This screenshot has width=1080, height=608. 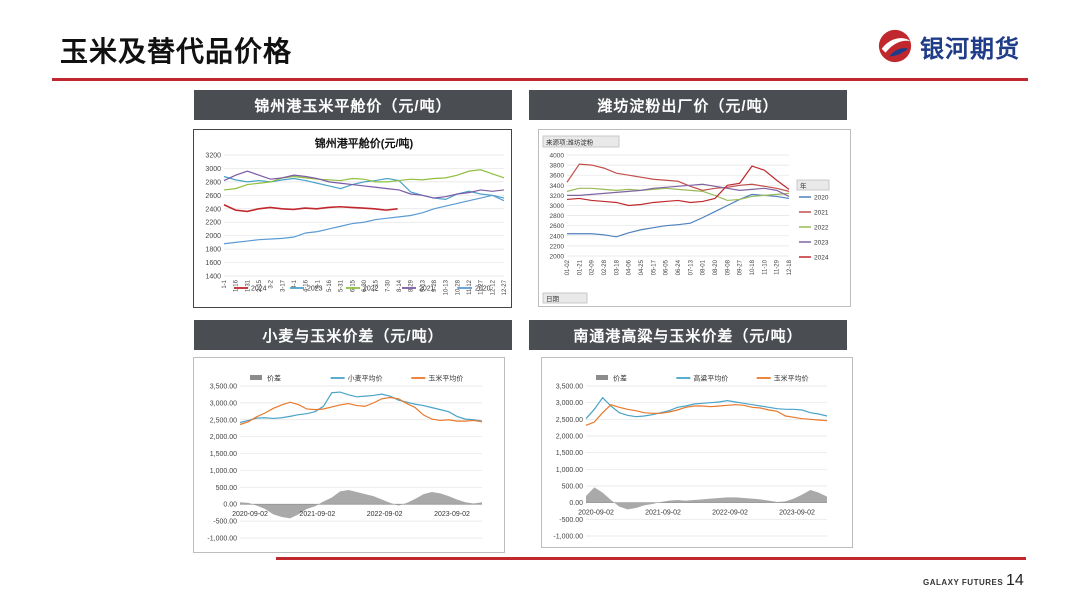 What do you see at coordinates (371, 289) in the screenshot?
I see `legend-label: 2022` at bounding box center [371, 289].